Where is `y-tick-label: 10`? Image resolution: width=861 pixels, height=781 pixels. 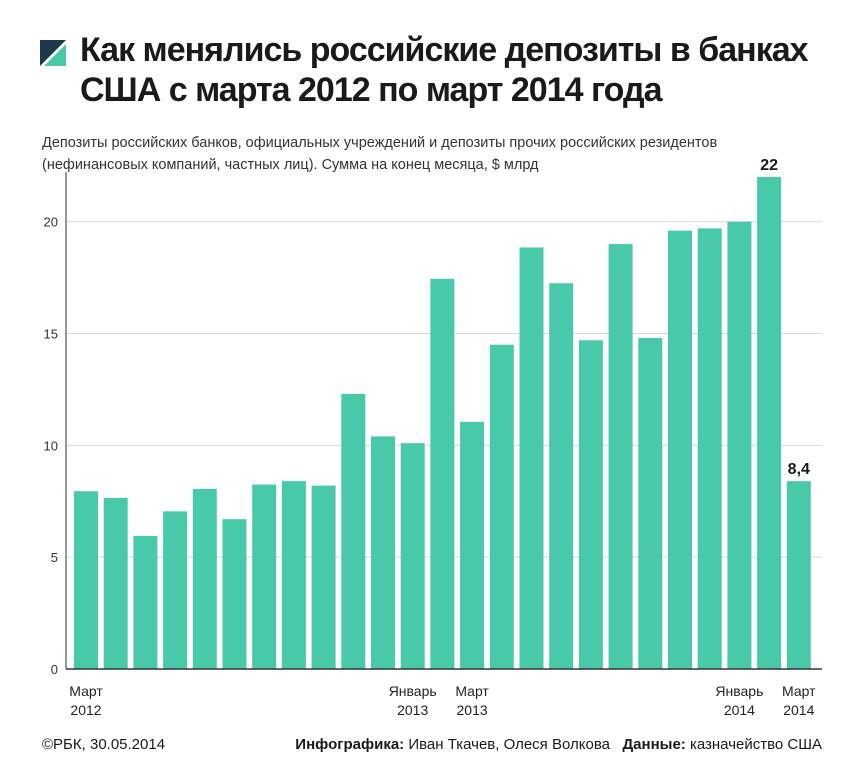
y-tick-label: 10 is located at coordinates (51, 445).